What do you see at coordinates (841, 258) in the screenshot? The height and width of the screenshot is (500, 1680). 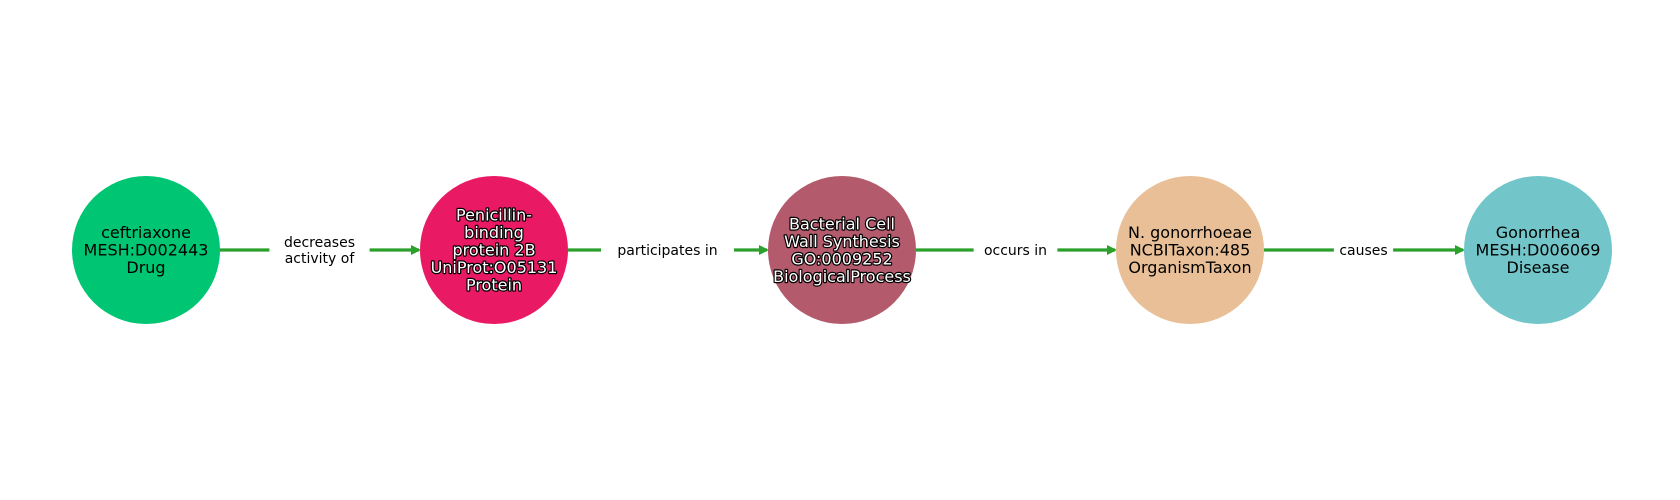 I see `node-label: GO:0009252` at bounding box center [841, 258].